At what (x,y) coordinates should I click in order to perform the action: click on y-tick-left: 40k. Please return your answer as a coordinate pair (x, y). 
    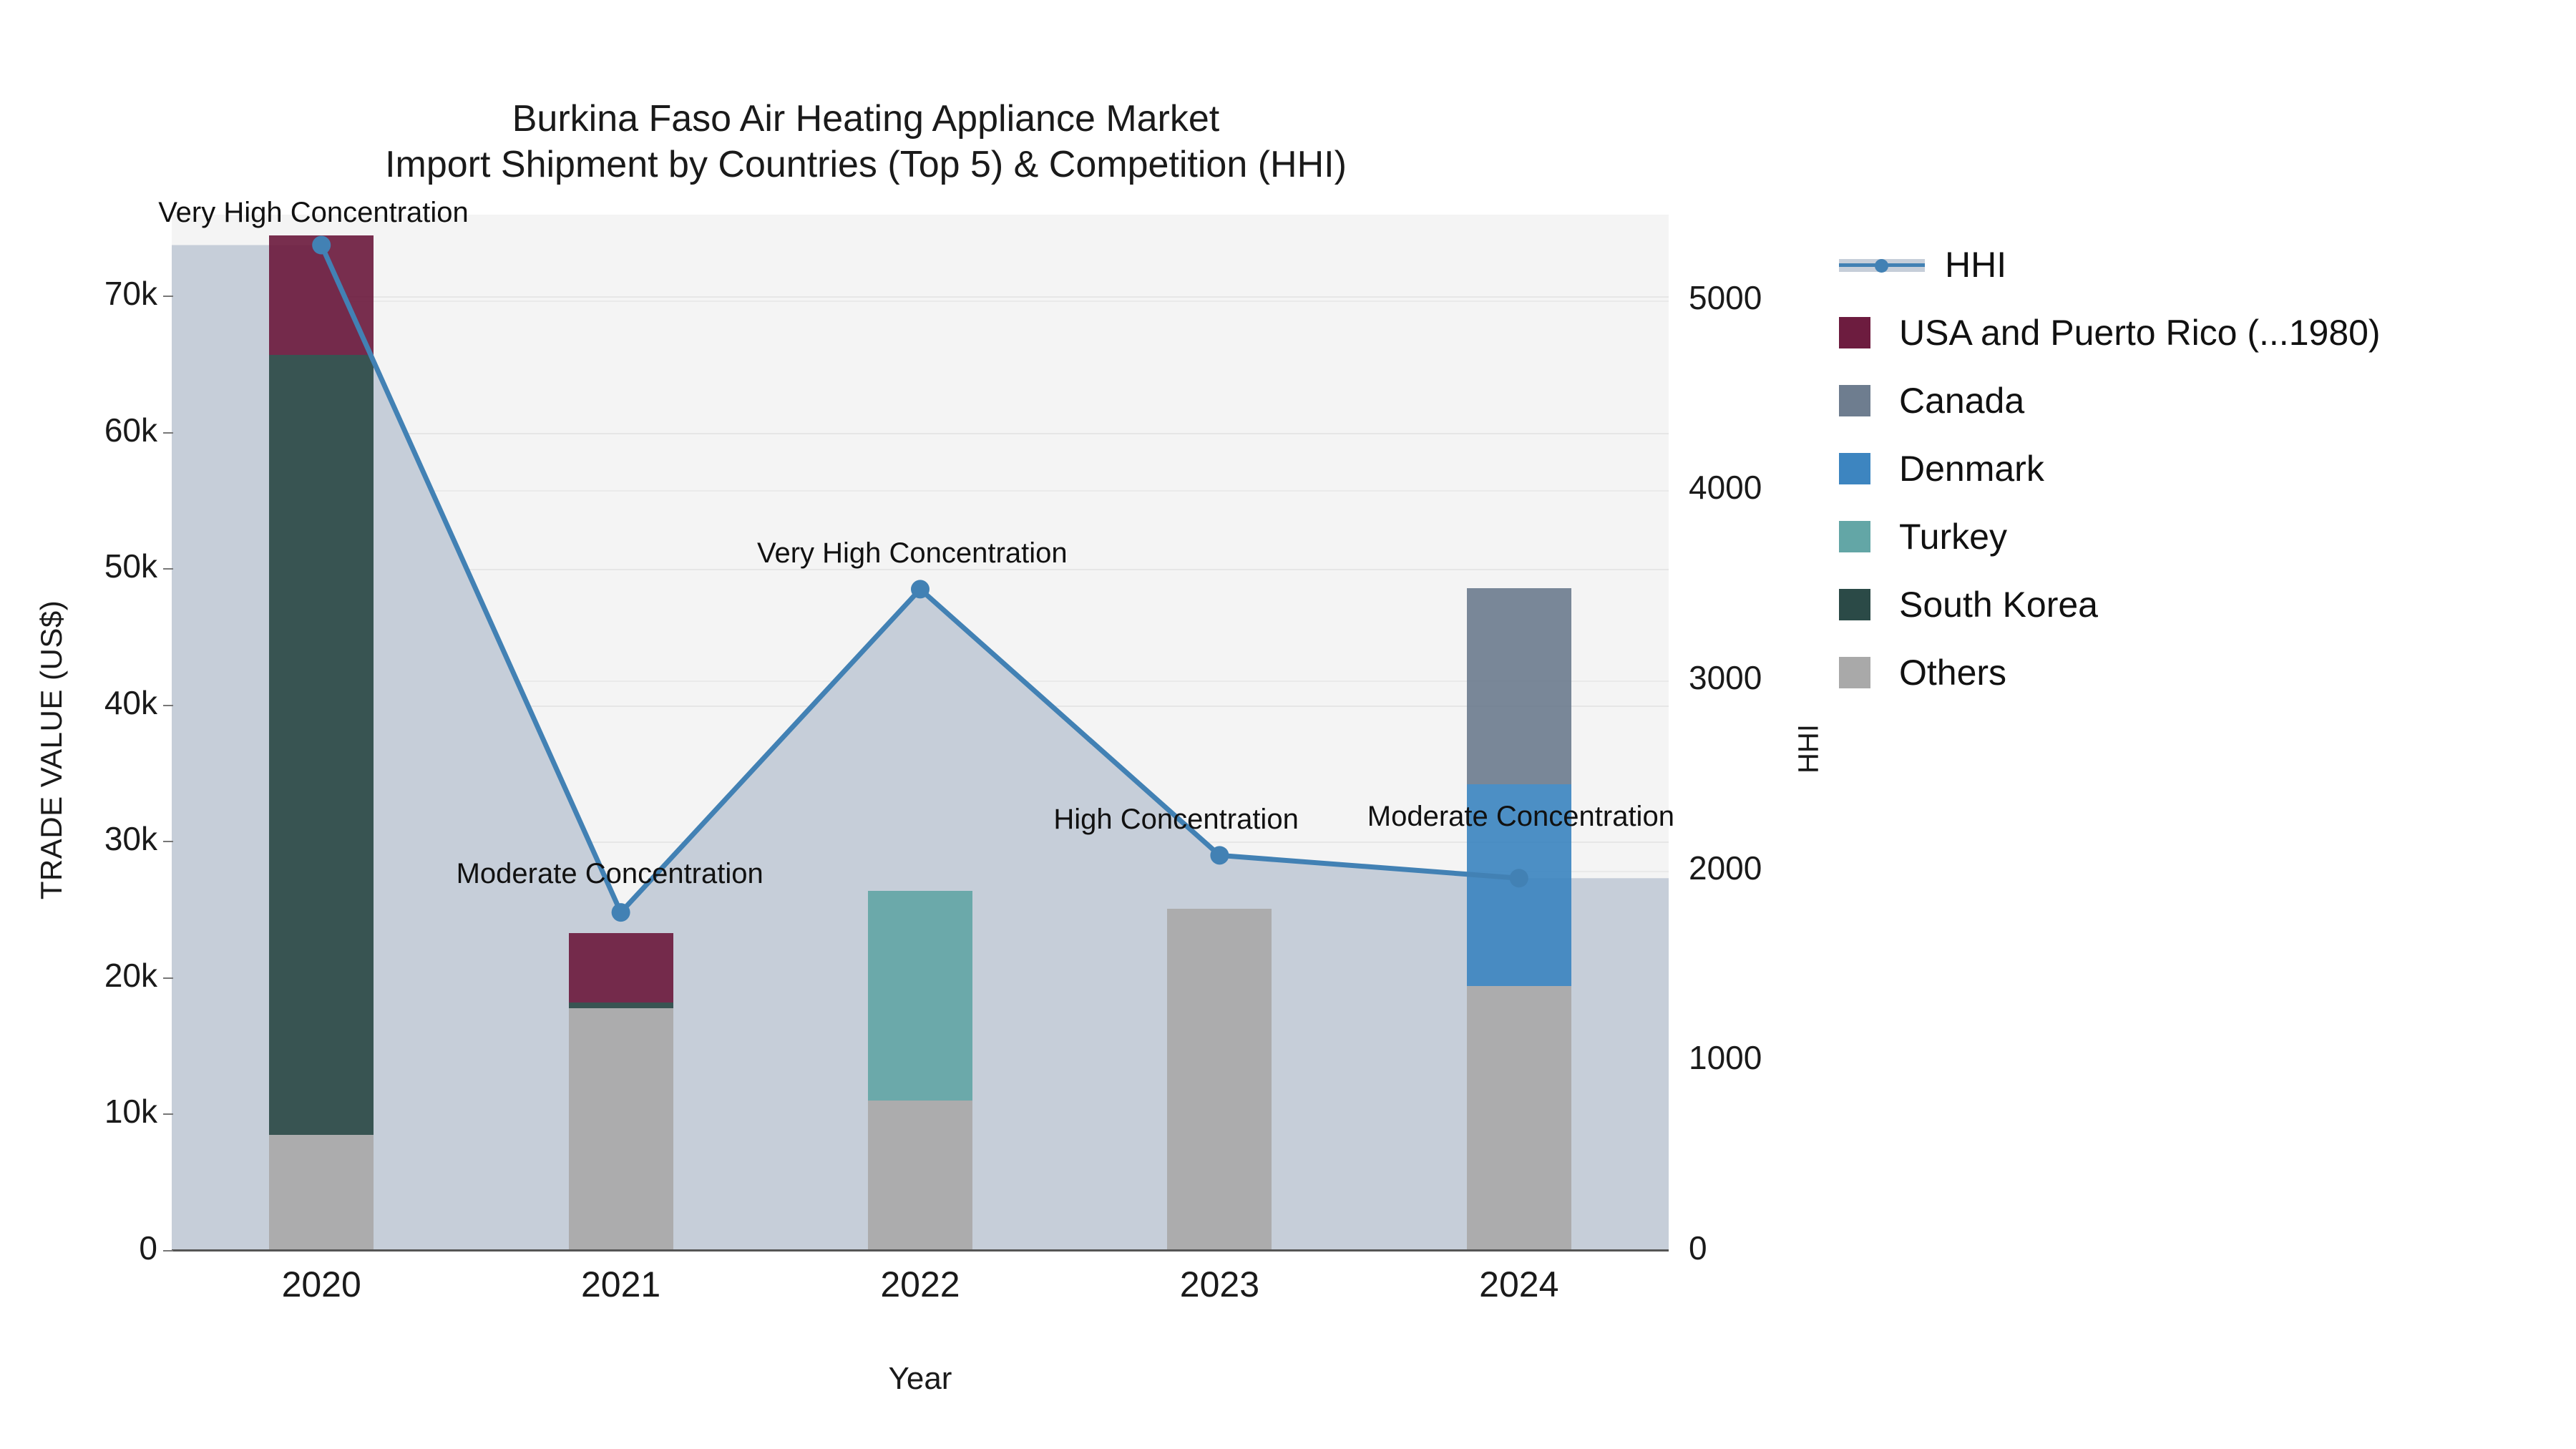
    Looking at the image, I should click on (130, 702).